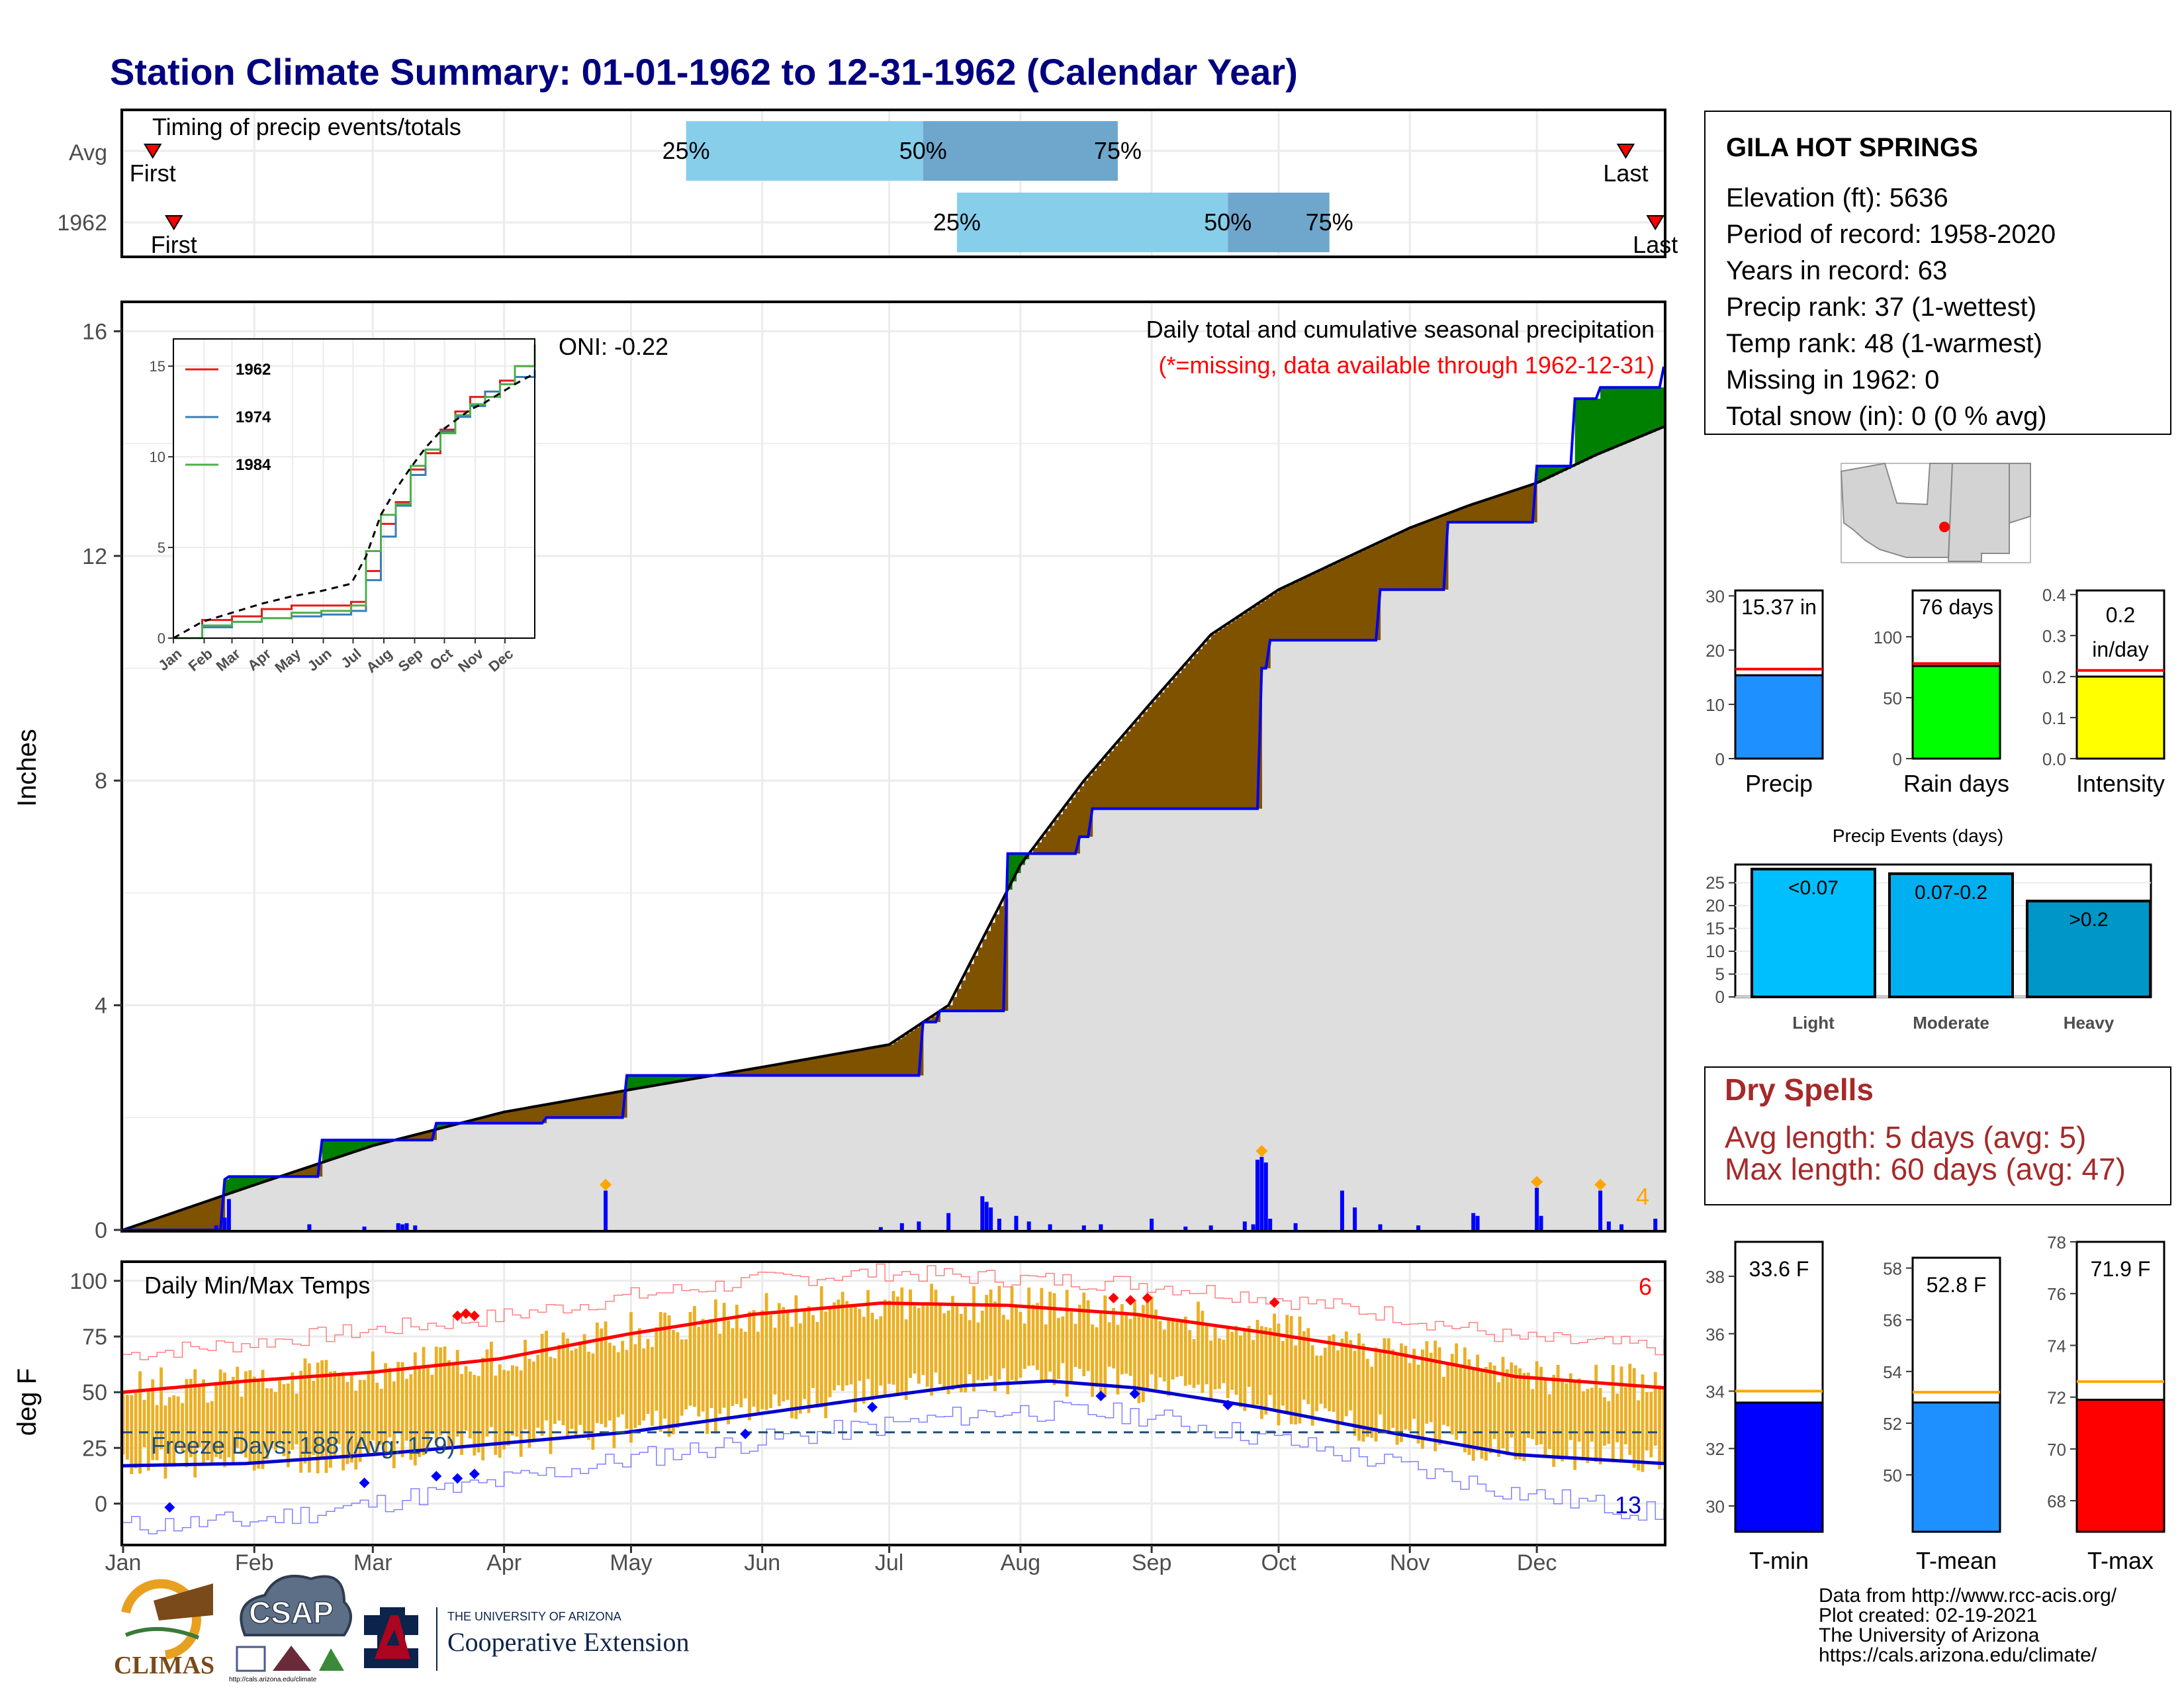 This screenshot has width=2184, height=1688. Describe the element at coordinates (2054, 759) in the screenshot. I see `summary-tick-label: 0.0` at that location.